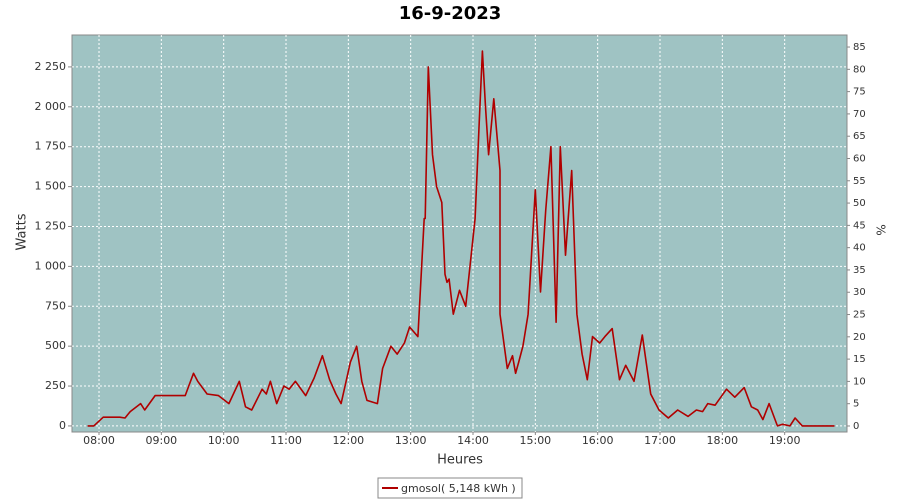 This screenshot has height=504, width=900. Describe the element at coordinates (450, 13) in the screenshot. I see `chart-title: 16-9-2023` at that location.